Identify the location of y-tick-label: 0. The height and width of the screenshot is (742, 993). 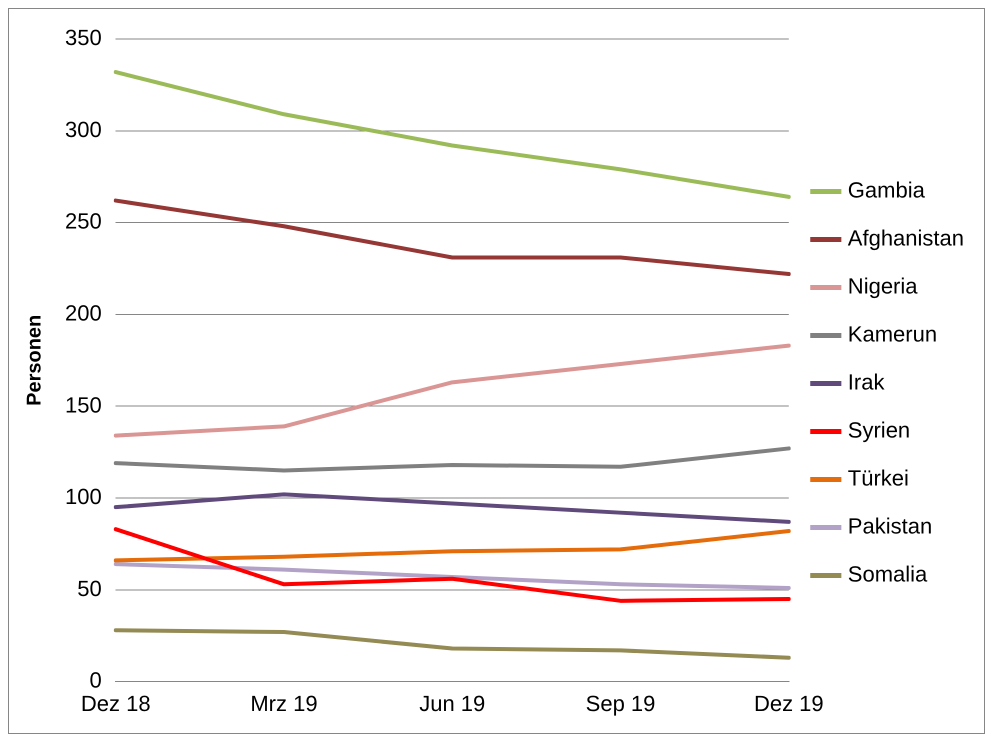
(95, 680).